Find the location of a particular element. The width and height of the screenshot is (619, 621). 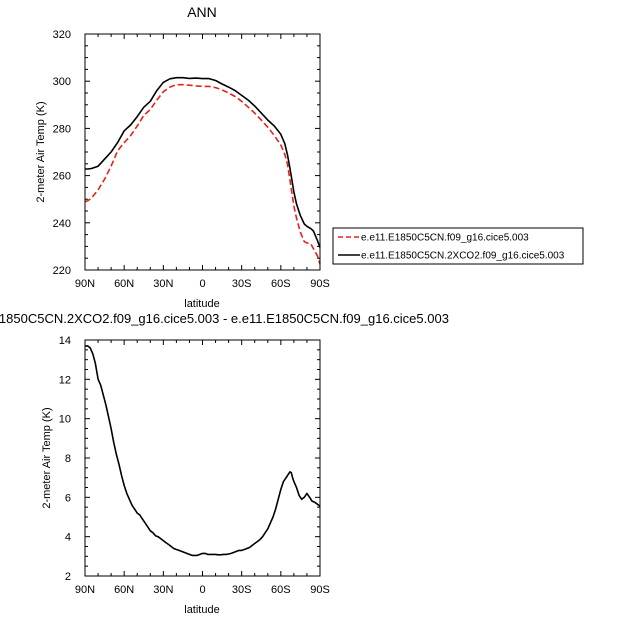

legend-box is located at coordinates (458, 246).